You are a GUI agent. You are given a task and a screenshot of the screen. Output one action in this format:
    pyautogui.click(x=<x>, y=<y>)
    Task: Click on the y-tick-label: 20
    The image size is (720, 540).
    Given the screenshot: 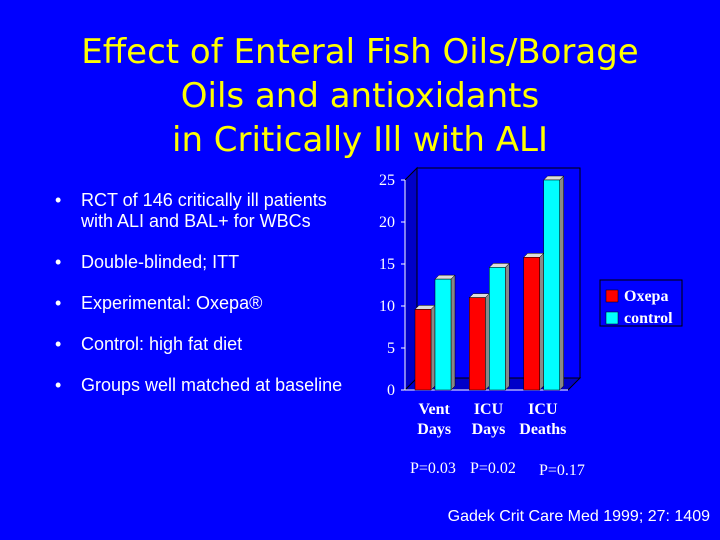 What is the action you would take?
    pyautogui.click(x=387, y=222)
    